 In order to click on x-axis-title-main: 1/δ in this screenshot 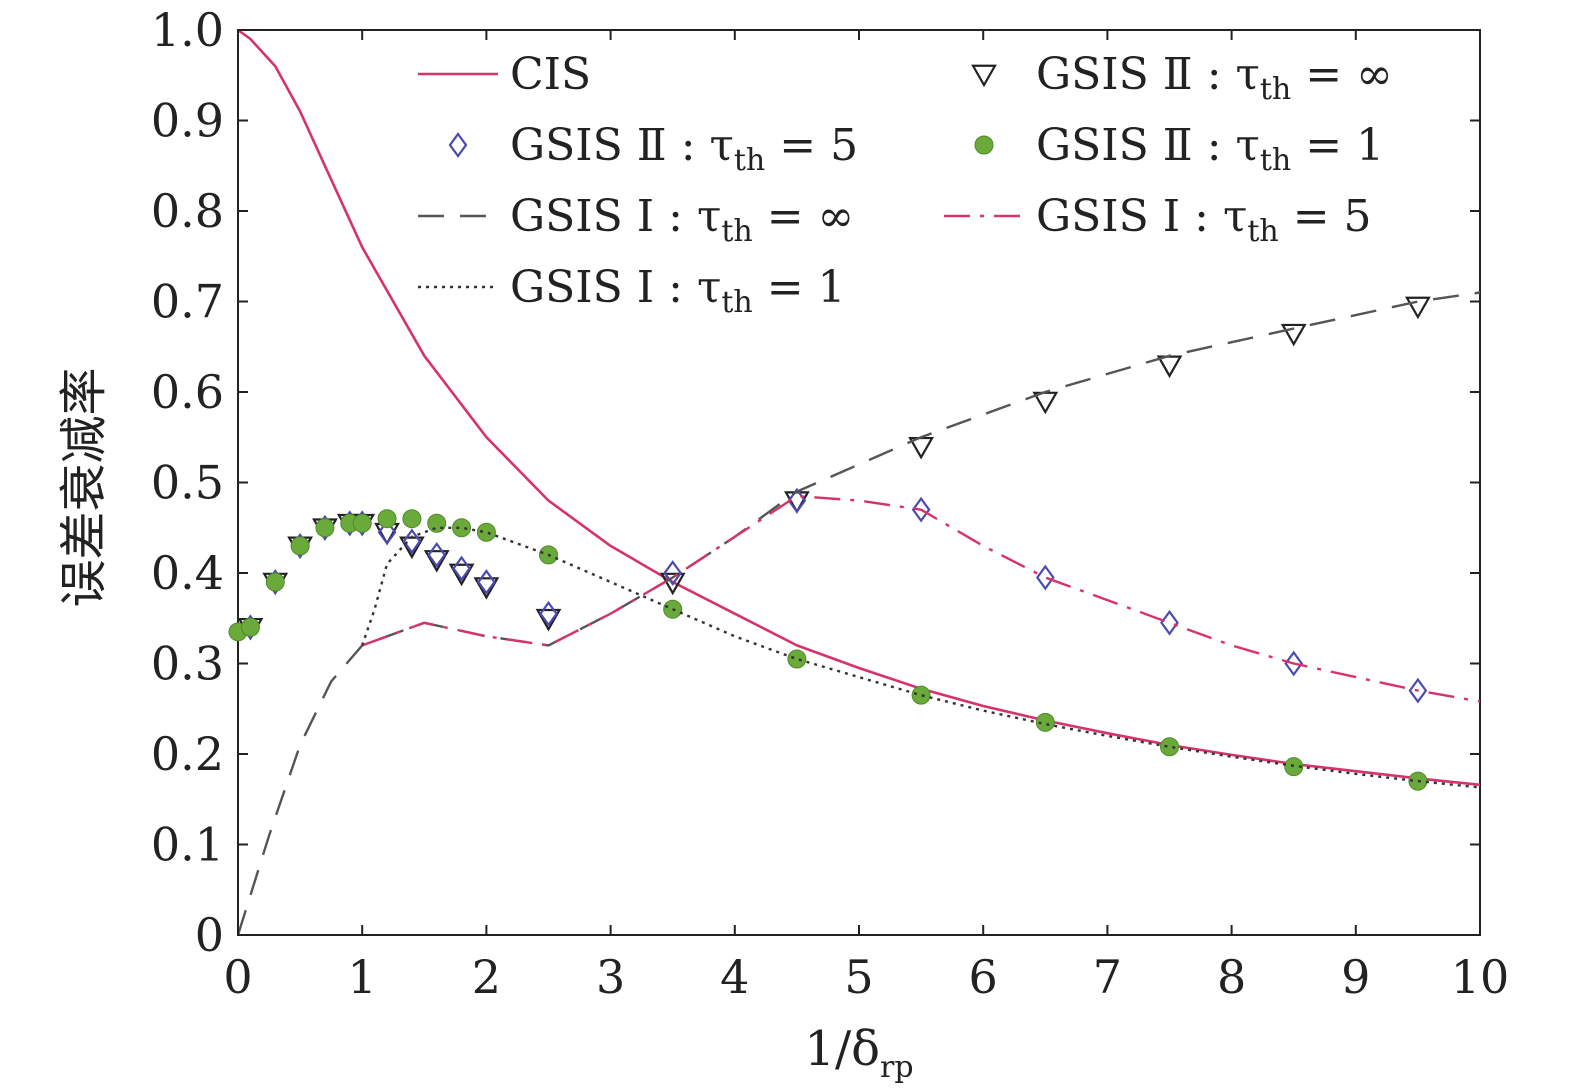, I will do `click(842, 1049)`.